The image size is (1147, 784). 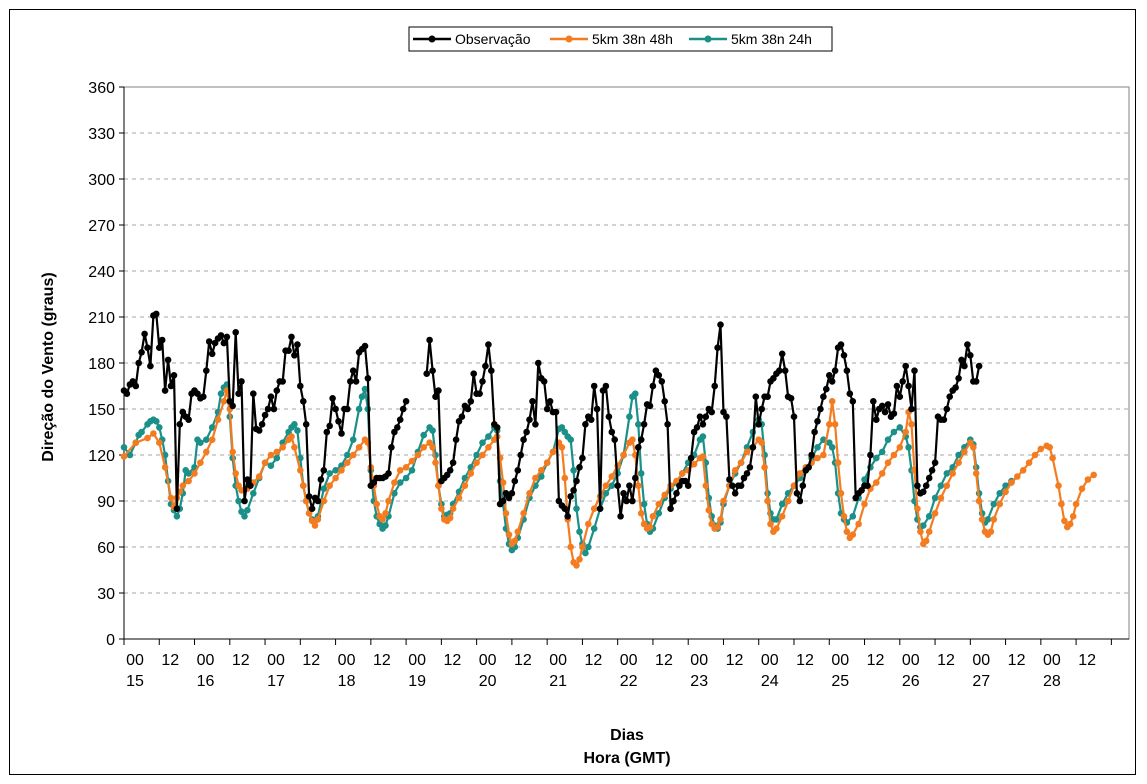 I want to click on x-tick-label-day: 28, so click(x=1052, y=681).